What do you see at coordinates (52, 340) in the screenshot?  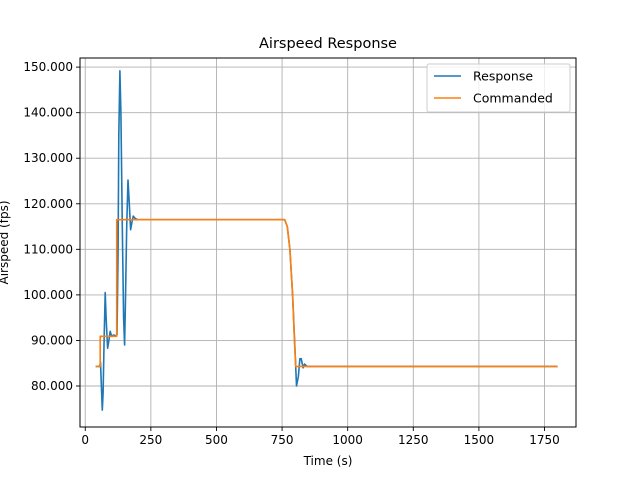 I see `y-tick-label: 90.000` at bounding box center [52, 340].